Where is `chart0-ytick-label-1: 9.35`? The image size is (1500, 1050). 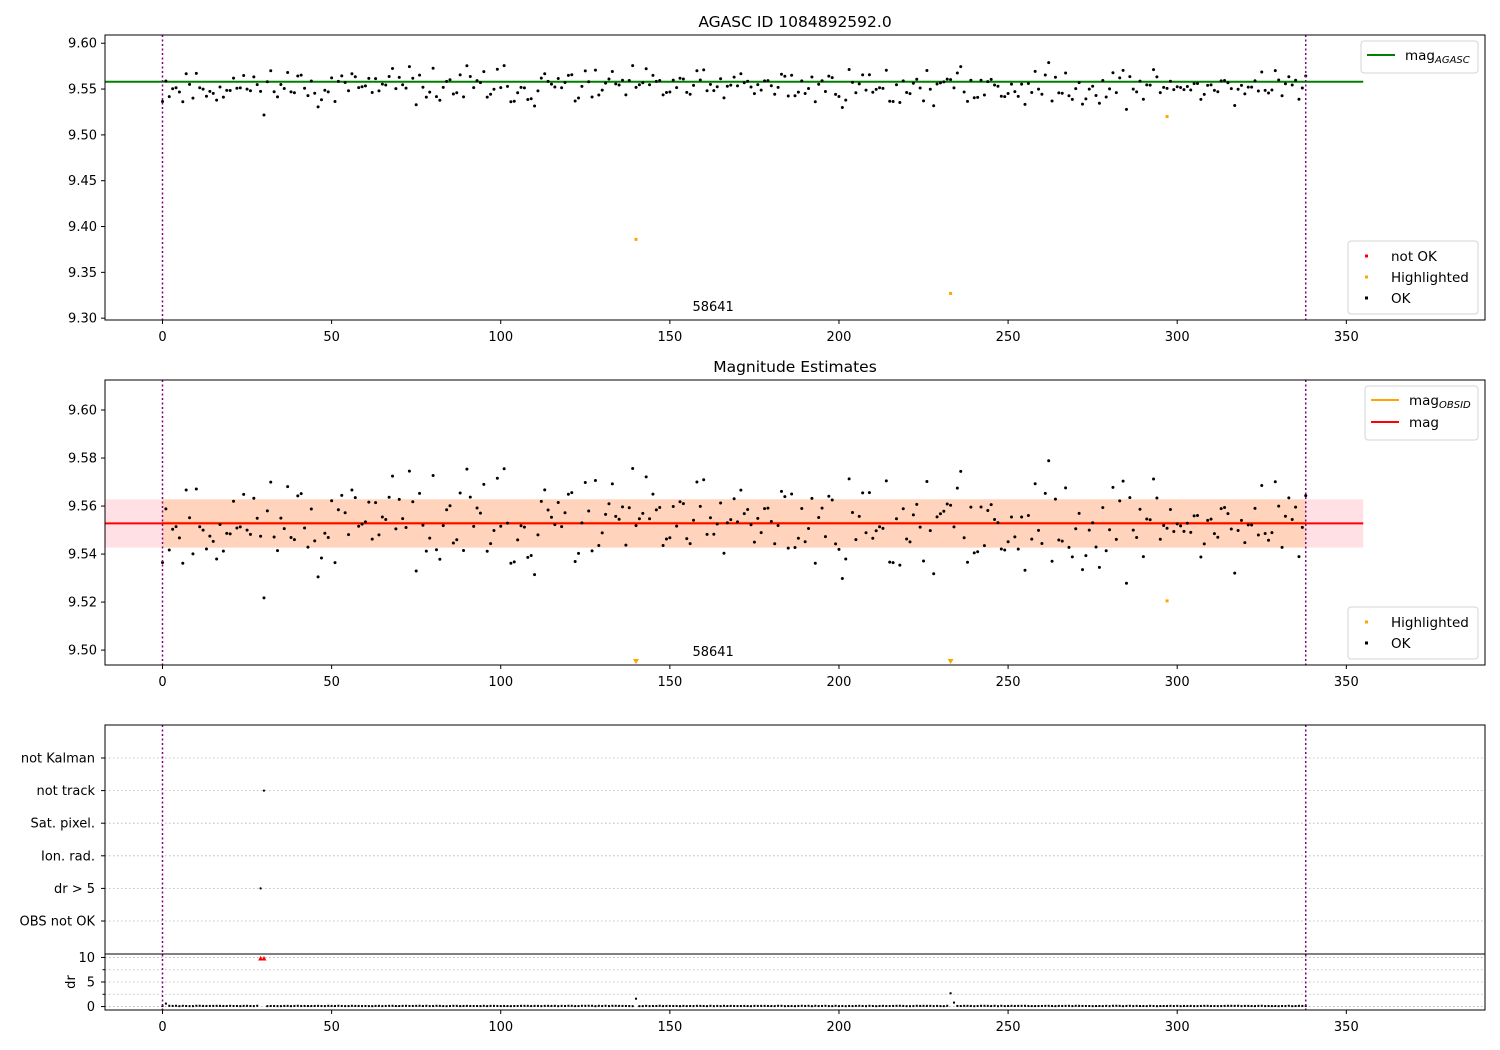 chart0-ytick-label-1: 9.35 is located at coordinates (82, 273).